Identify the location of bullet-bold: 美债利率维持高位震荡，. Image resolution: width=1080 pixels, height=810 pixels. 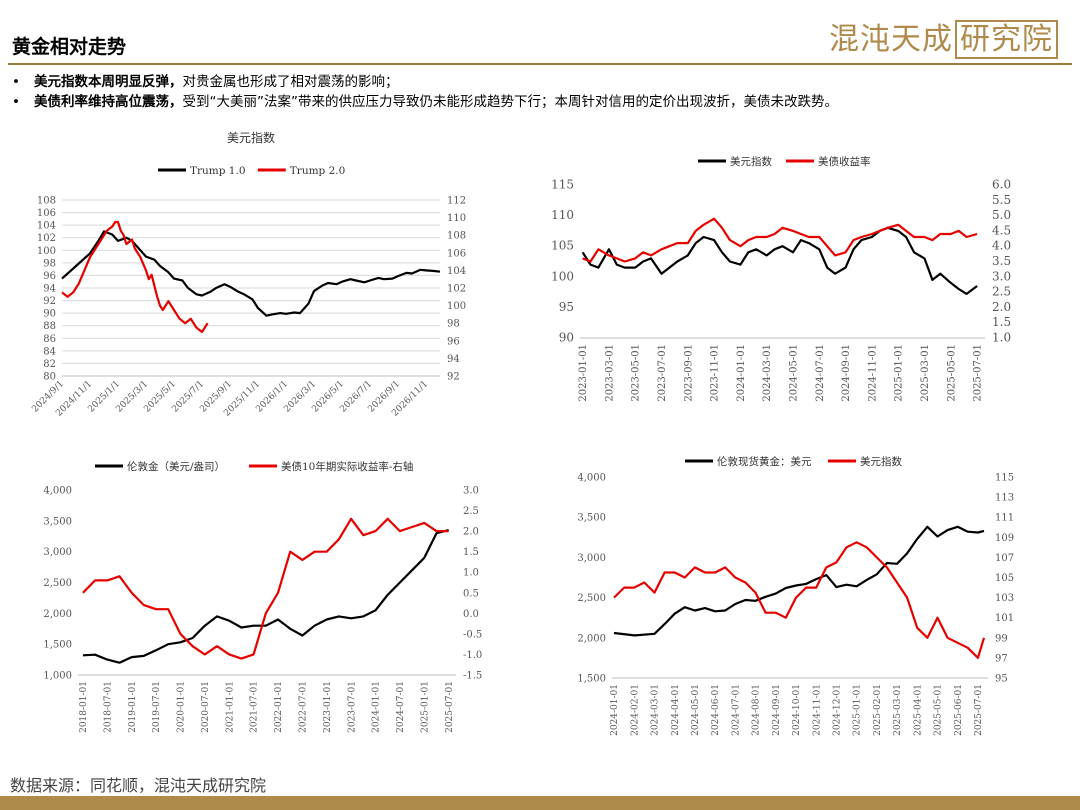
(108, 102).